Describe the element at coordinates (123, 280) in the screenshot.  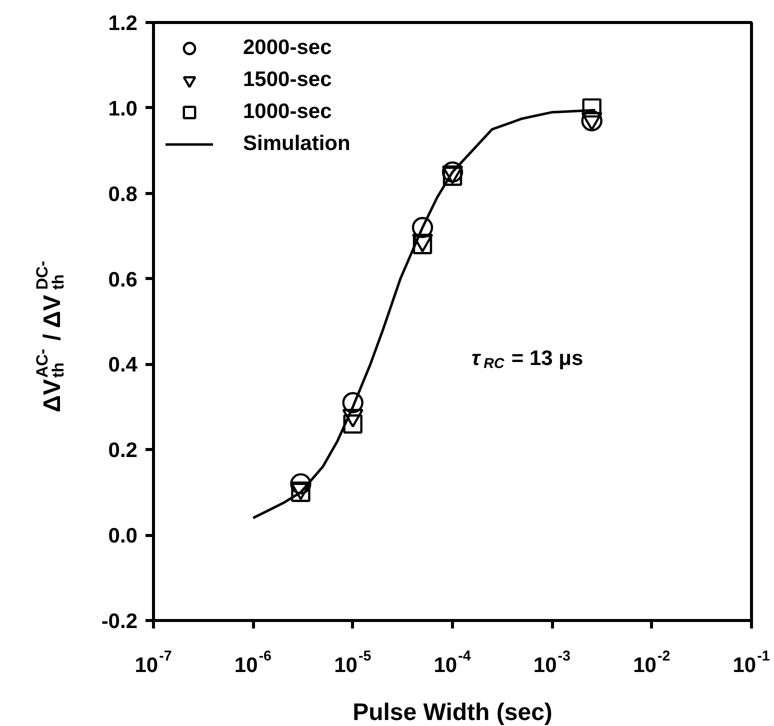
I see `y-tick-label: 0.6` at that location.